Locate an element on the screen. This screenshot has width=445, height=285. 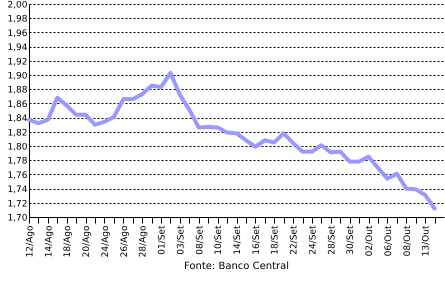
x-tick-label: 20/Ago is located at coordinates (87, 241).